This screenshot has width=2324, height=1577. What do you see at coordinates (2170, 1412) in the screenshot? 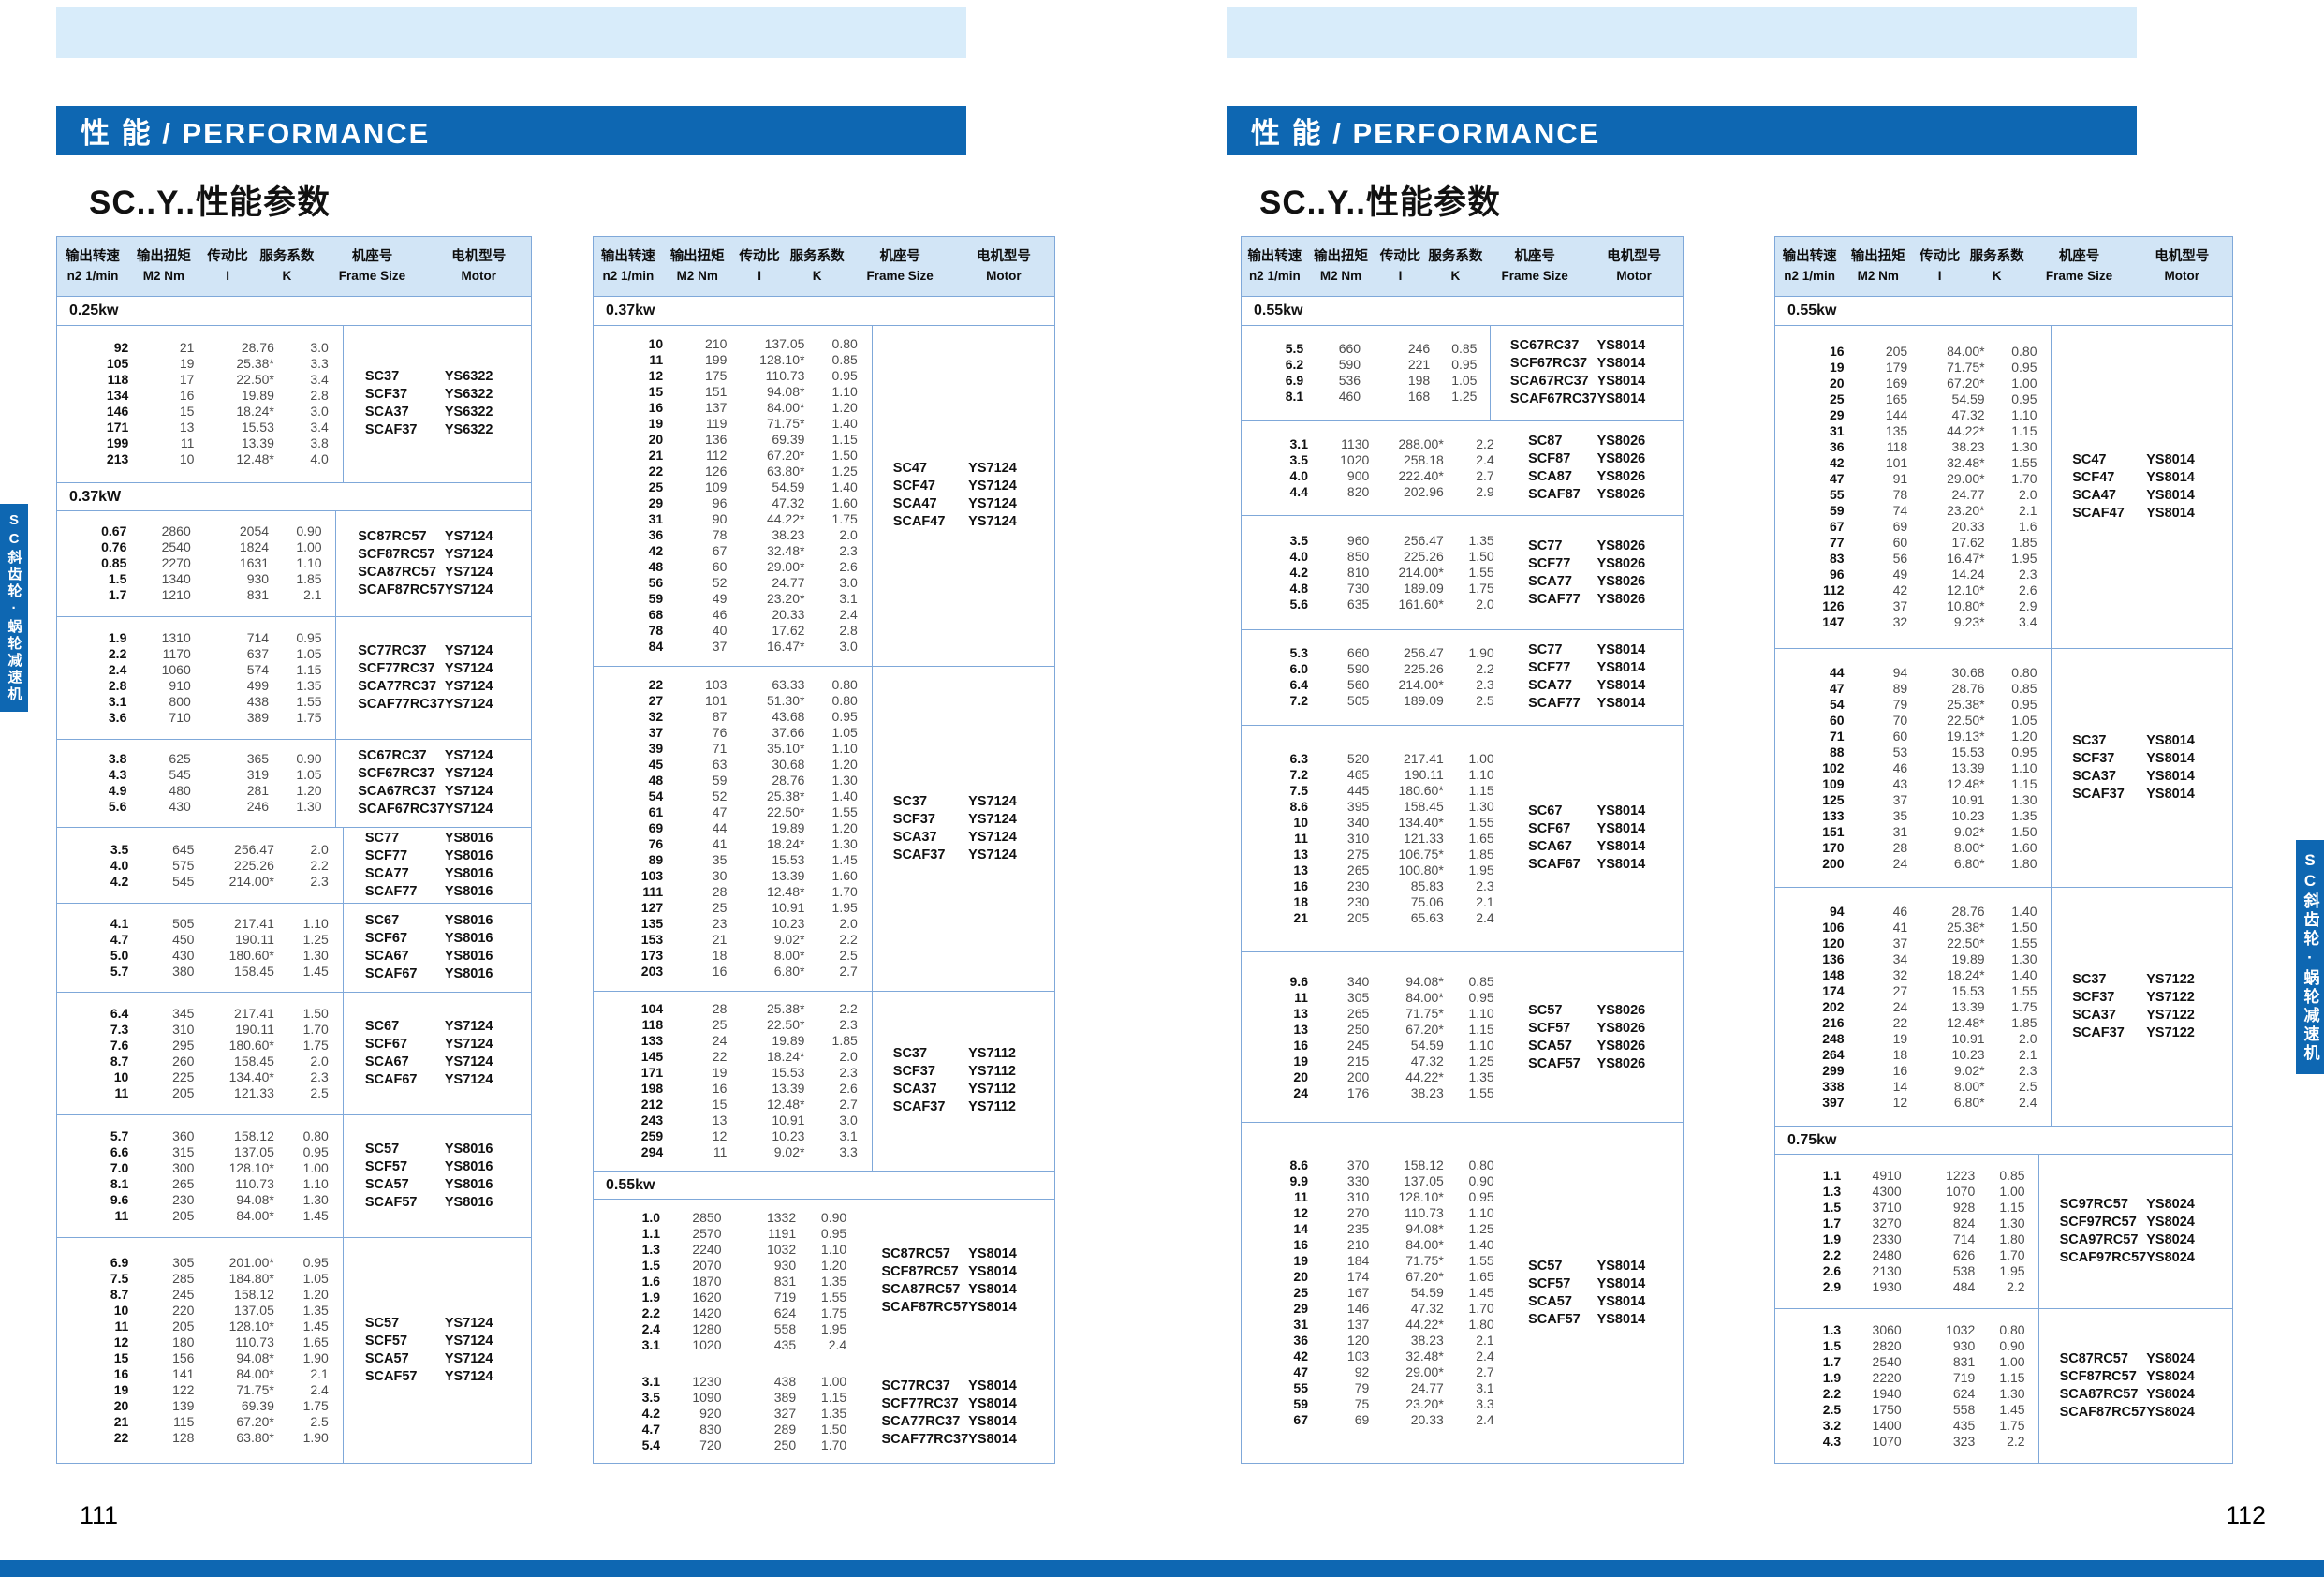
I see `motor-type-cell: YS8024` at bounding box center [2170, 1412].